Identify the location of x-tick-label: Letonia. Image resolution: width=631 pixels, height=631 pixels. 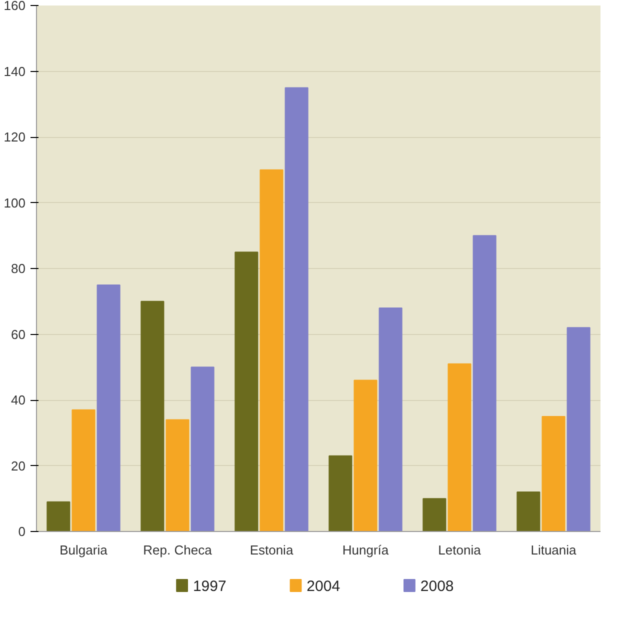
(460, 550).